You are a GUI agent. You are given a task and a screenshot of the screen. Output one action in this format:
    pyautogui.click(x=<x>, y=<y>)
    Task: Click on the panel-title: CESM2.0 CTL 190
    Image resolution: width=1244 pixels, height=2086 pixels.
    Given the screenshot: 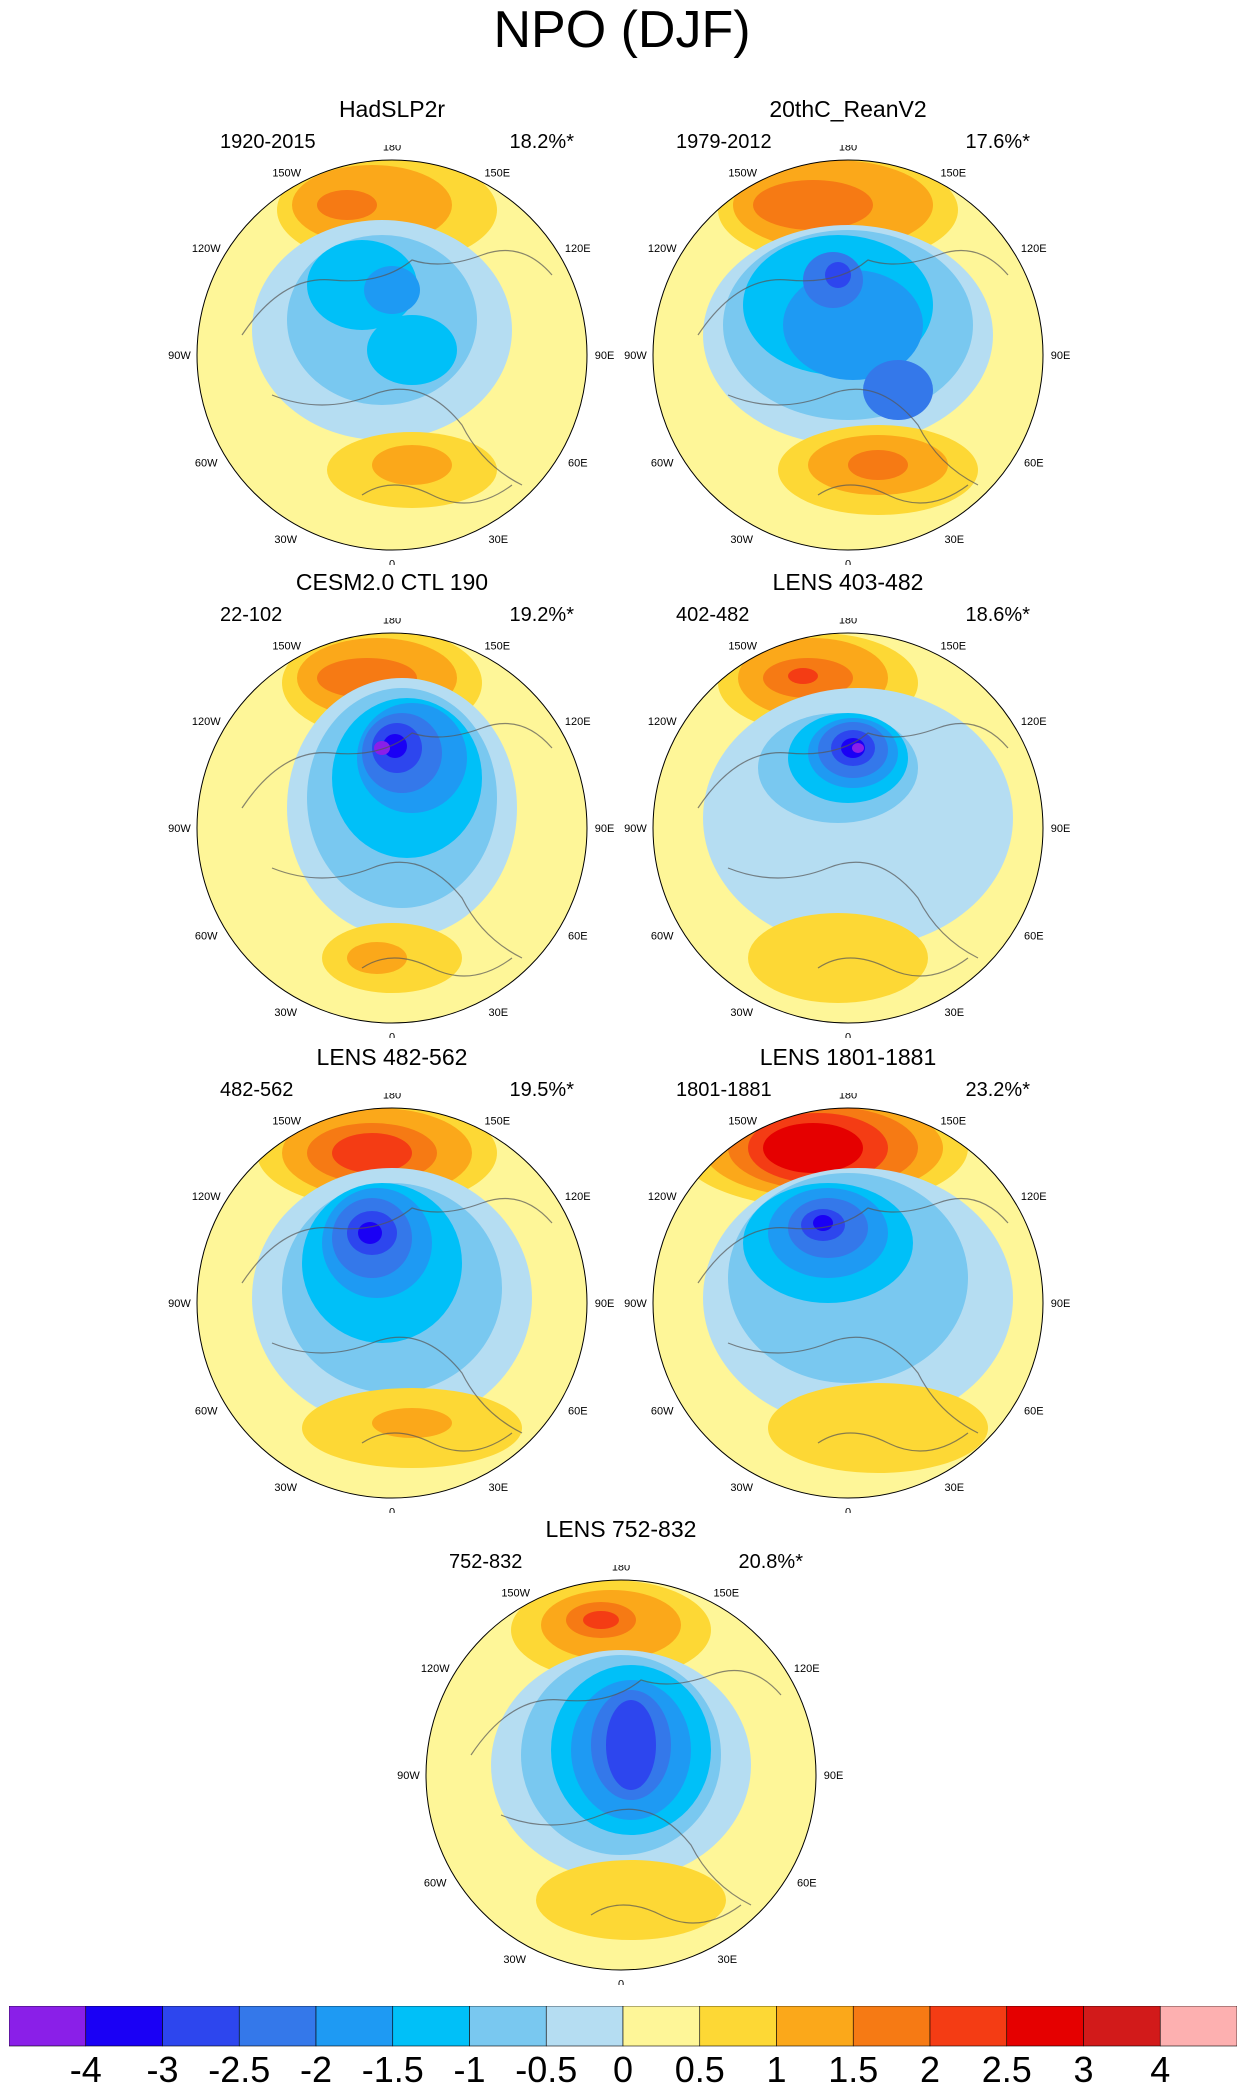 What is the action you would take?
    pyautogui.click(x=392, y=582)
    